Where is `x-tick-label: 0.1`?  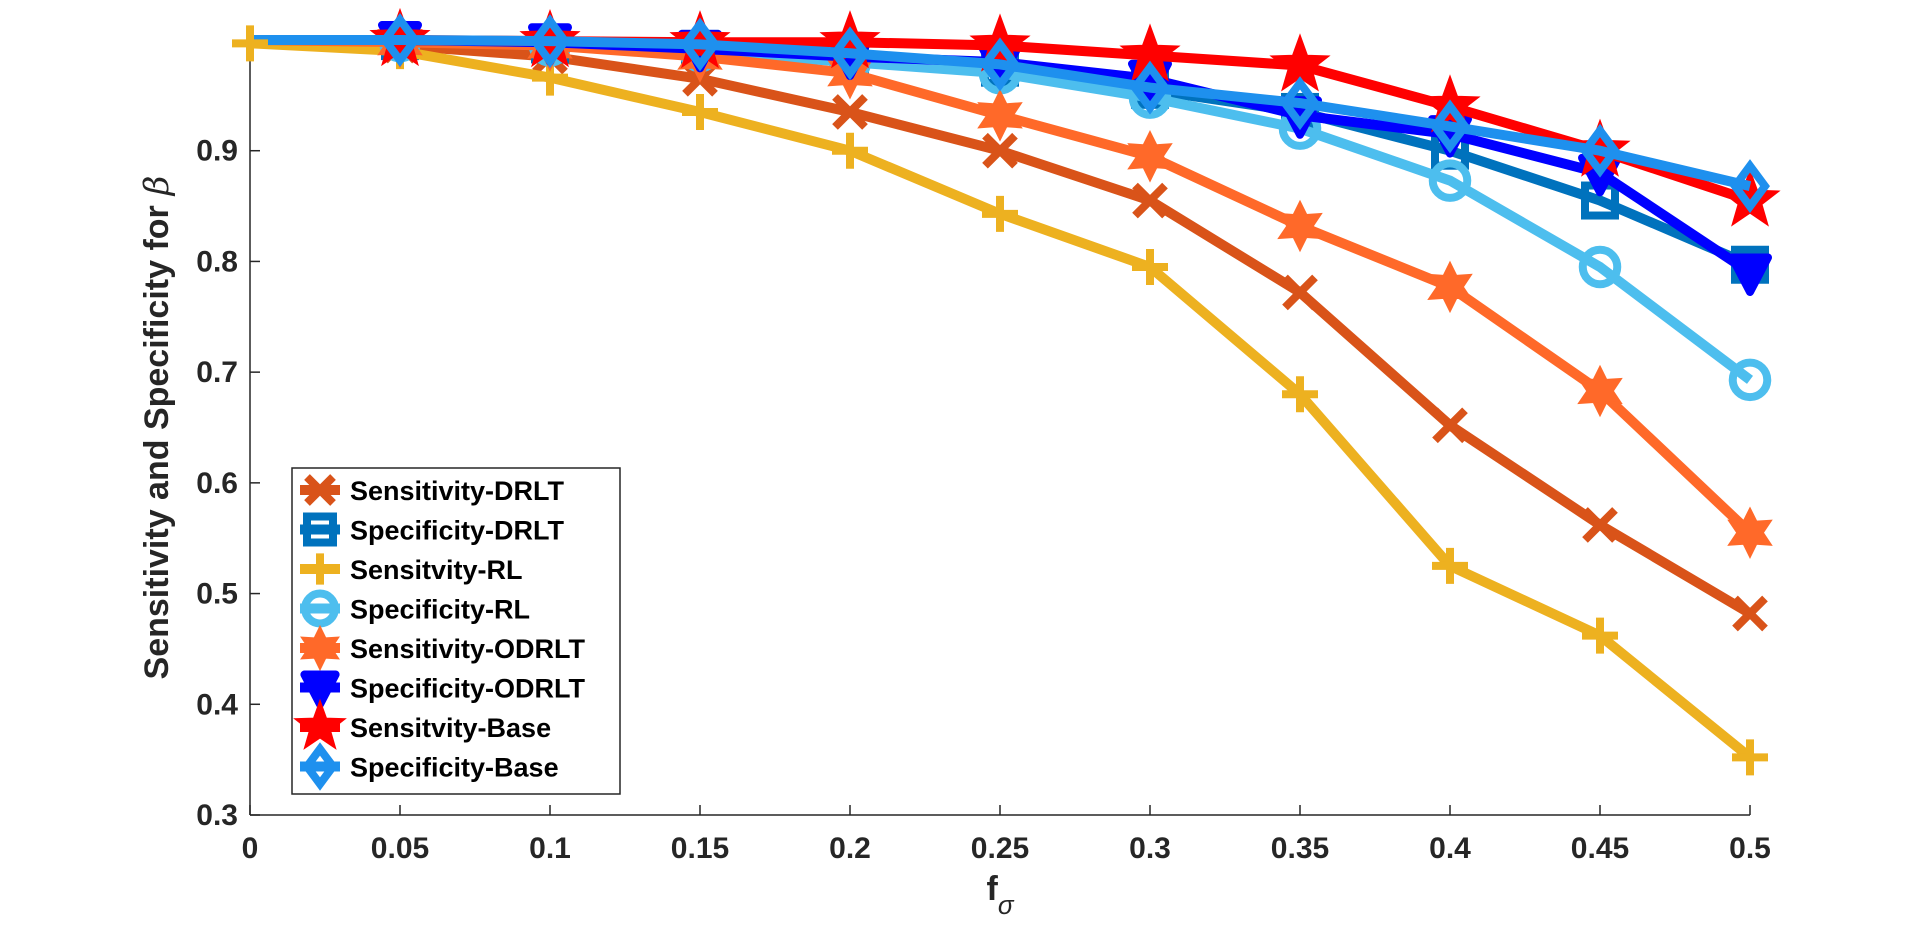 x-tick-label: 0.1 is located at coordinates (550, 848).